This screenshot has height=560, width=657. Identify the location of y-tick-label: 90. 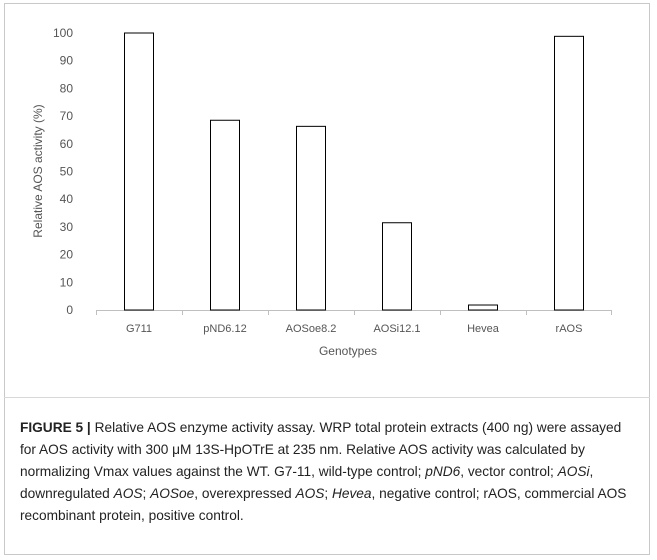
(67, 61).